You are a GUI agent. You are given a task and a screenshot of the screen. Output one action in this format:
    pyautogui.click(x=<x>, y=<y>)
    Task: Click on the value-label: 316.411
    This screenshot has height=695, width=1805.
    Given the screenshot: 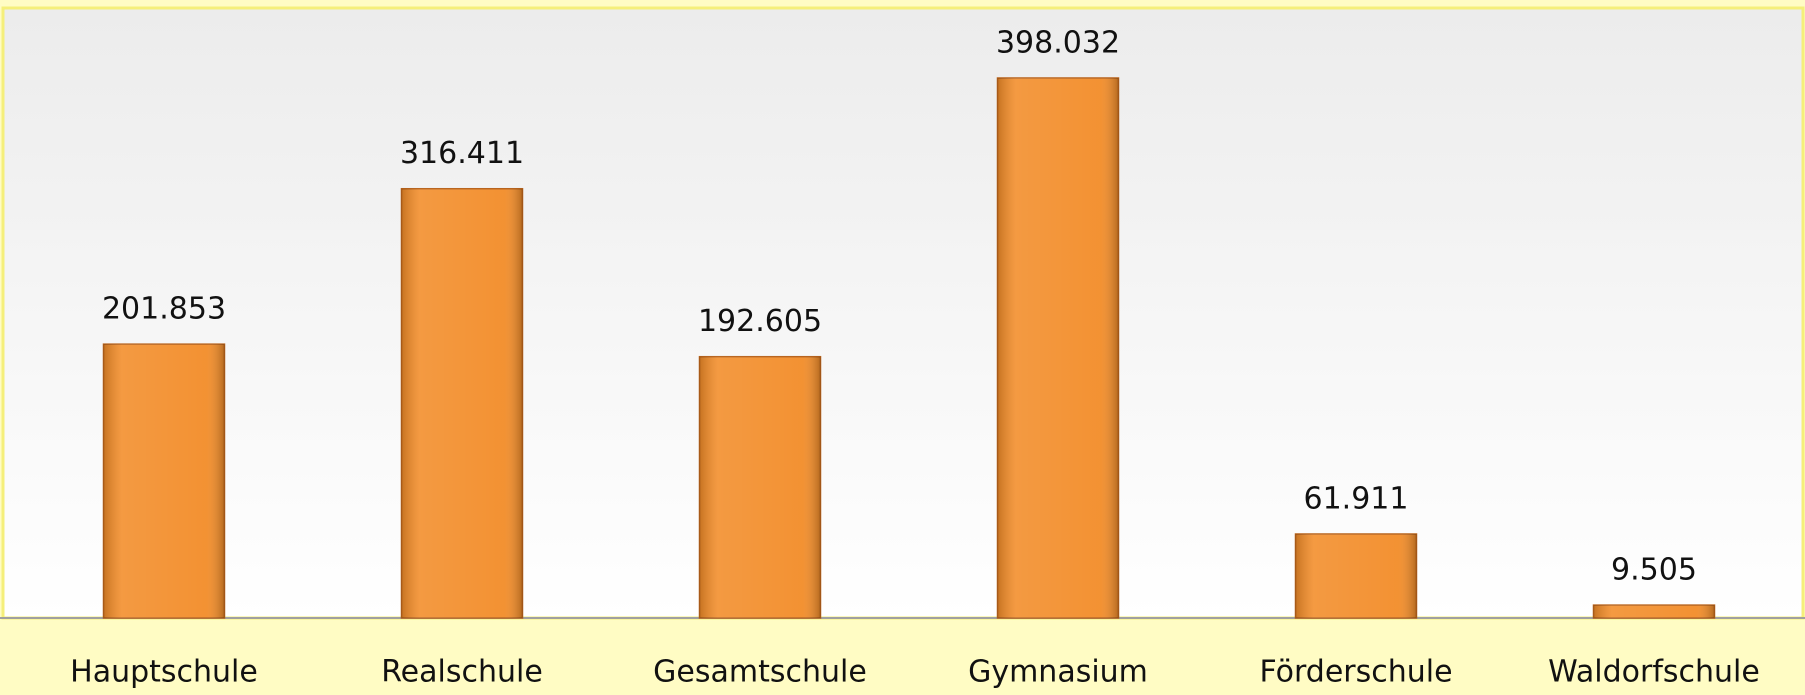 What is the action you would take?
    pyautogui.click(x=462, y=153)
    